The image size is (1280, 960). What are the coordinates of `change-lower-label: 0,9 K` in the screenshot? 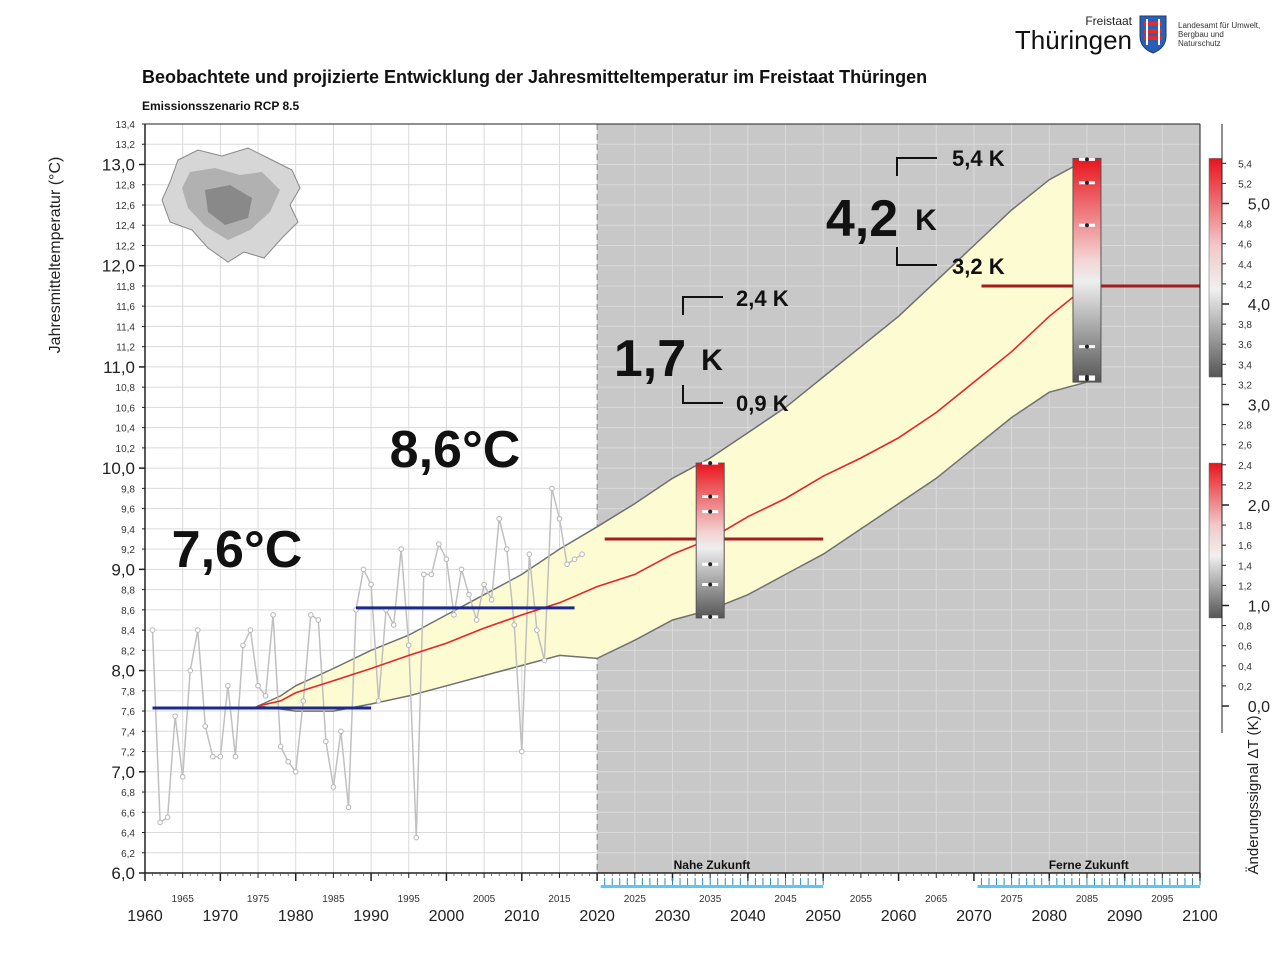 It's located at (762, 403).